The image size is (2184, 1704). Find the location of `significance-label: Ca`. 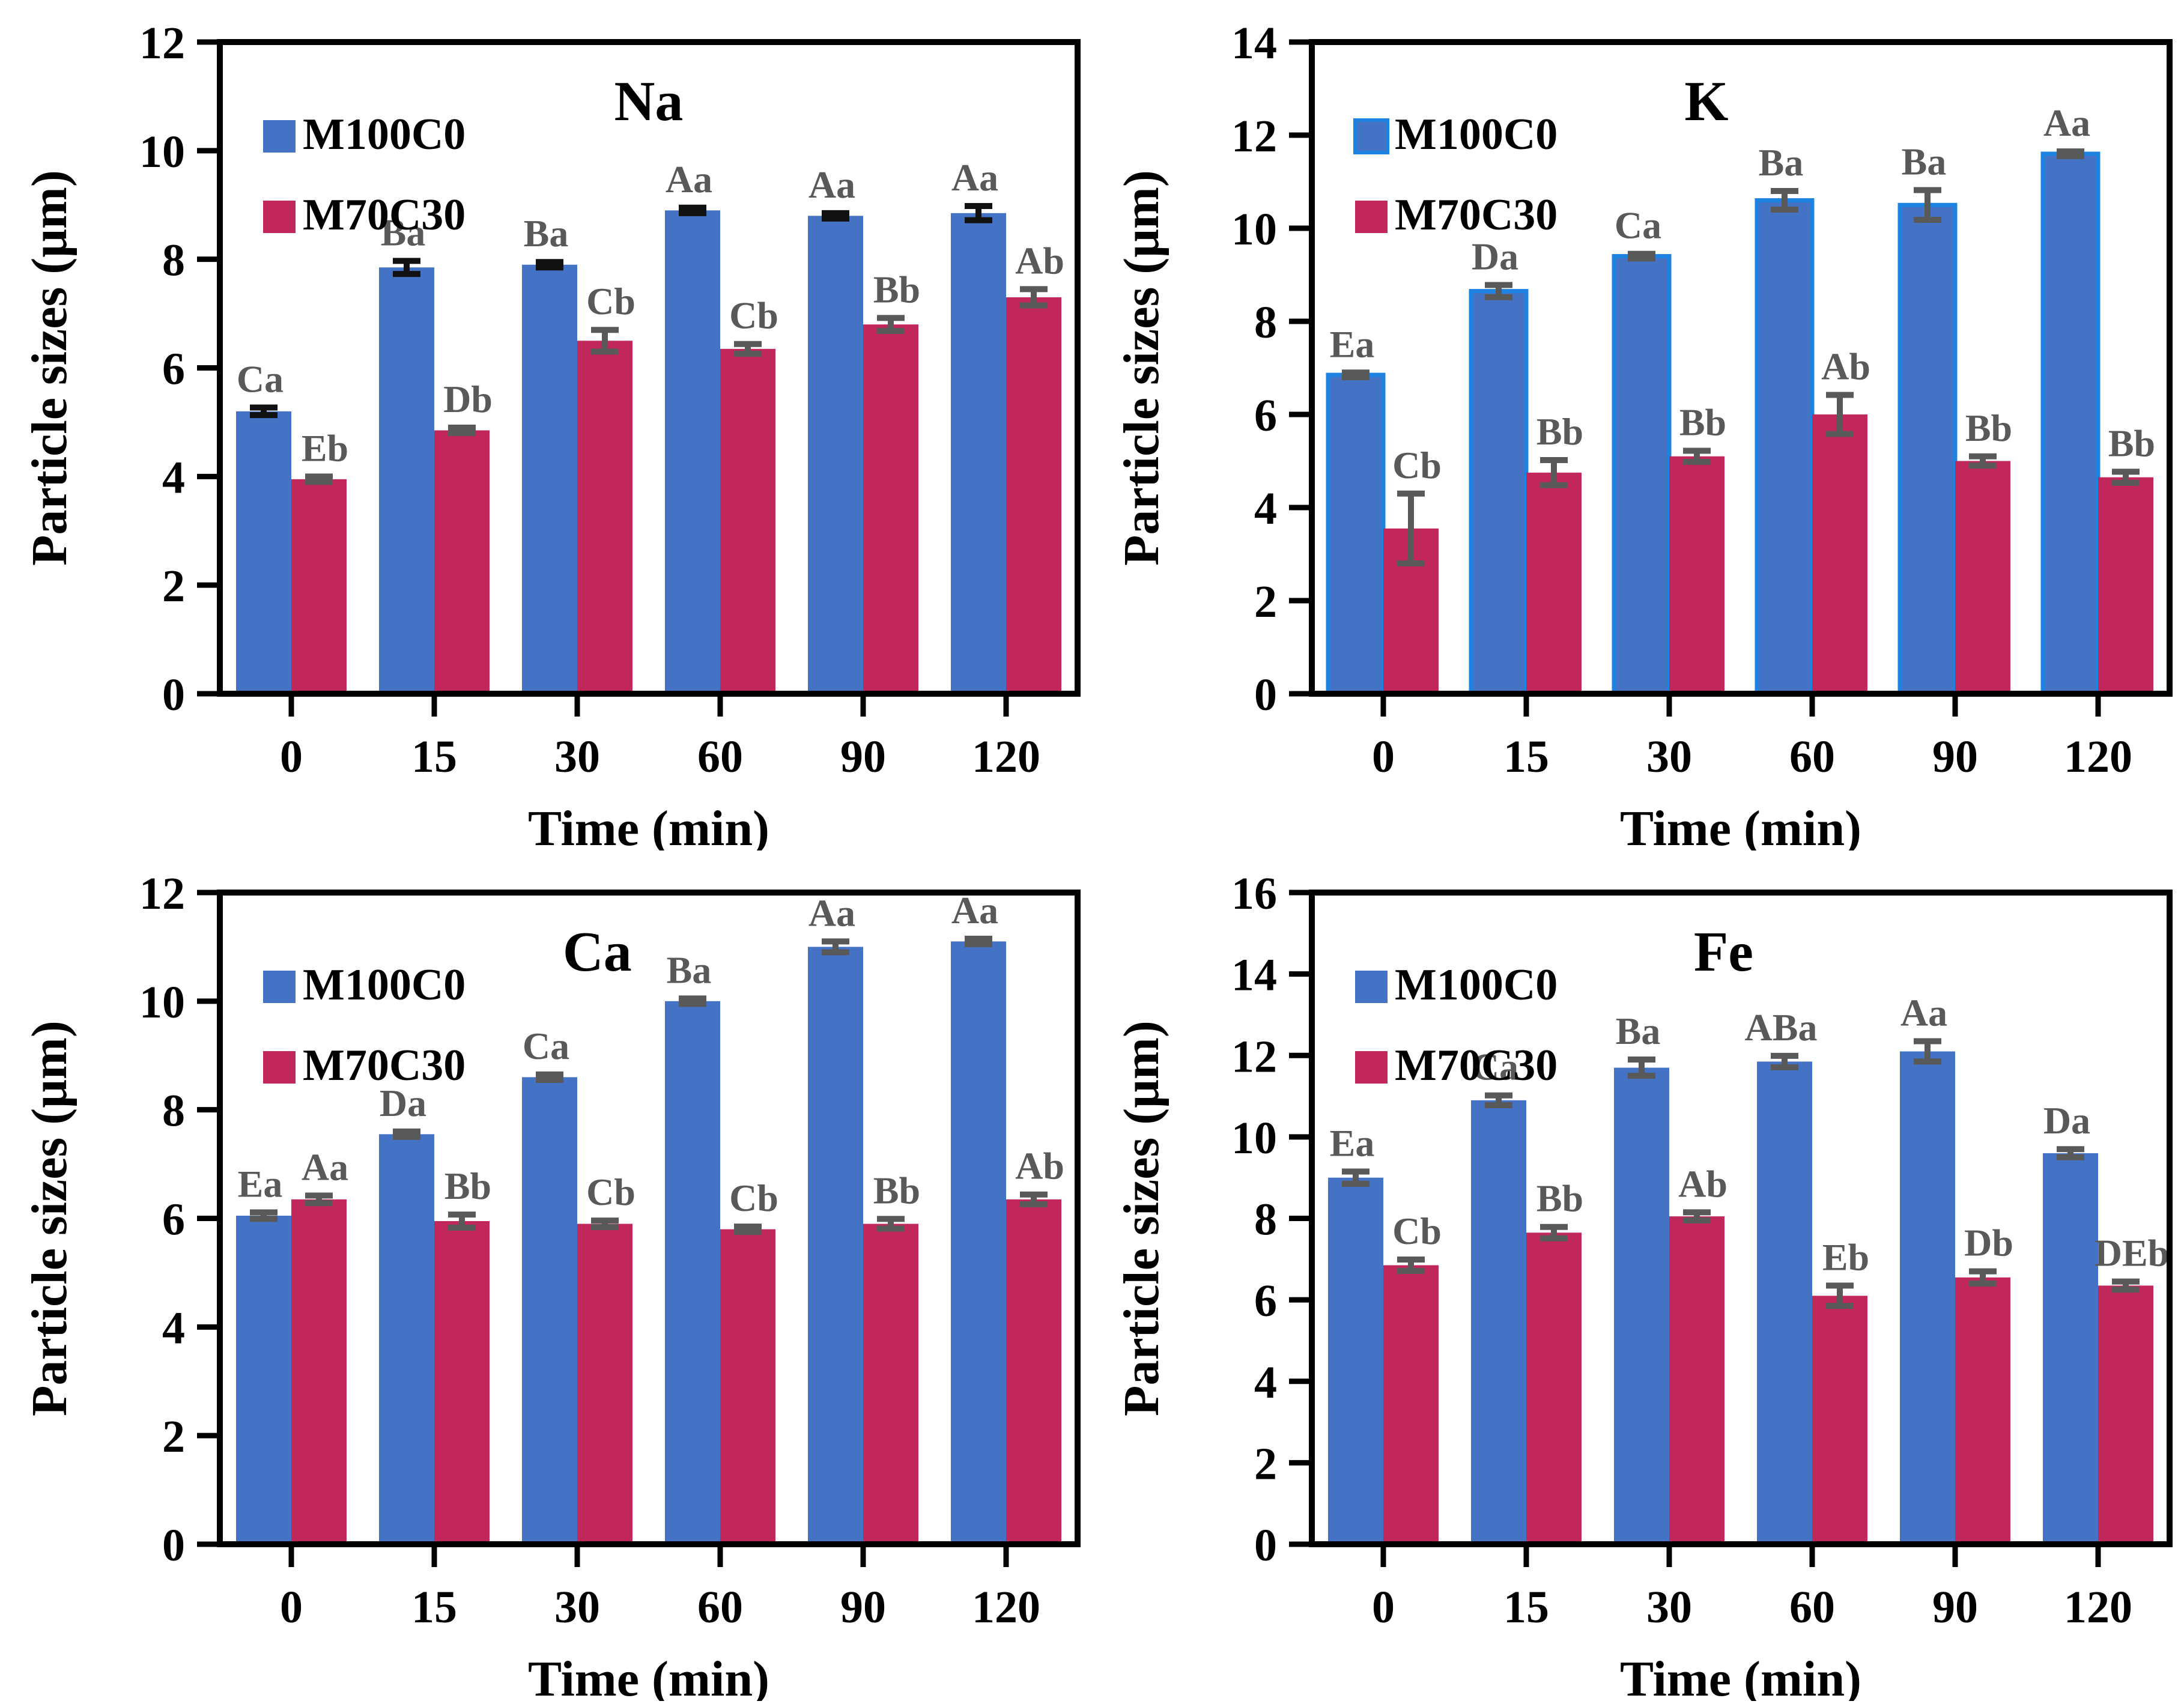

significance-label: Ca is located at coordinates (546, 1046).